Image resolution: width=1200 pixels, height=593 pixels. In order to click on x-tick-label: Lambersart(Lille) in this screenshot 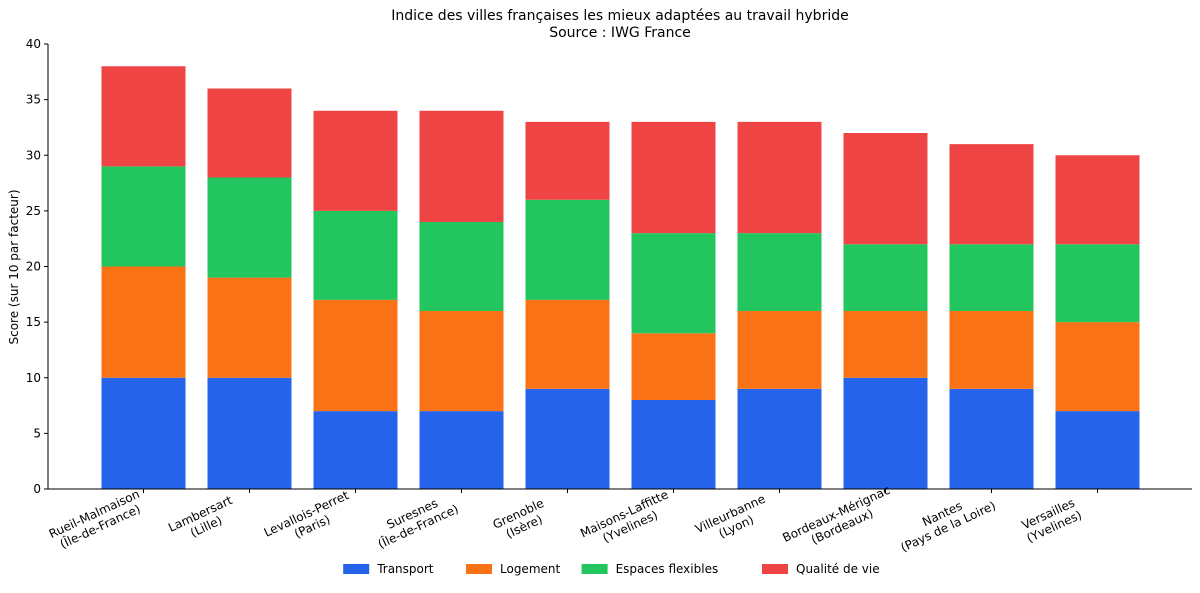, I will do `click(203, 520)`.